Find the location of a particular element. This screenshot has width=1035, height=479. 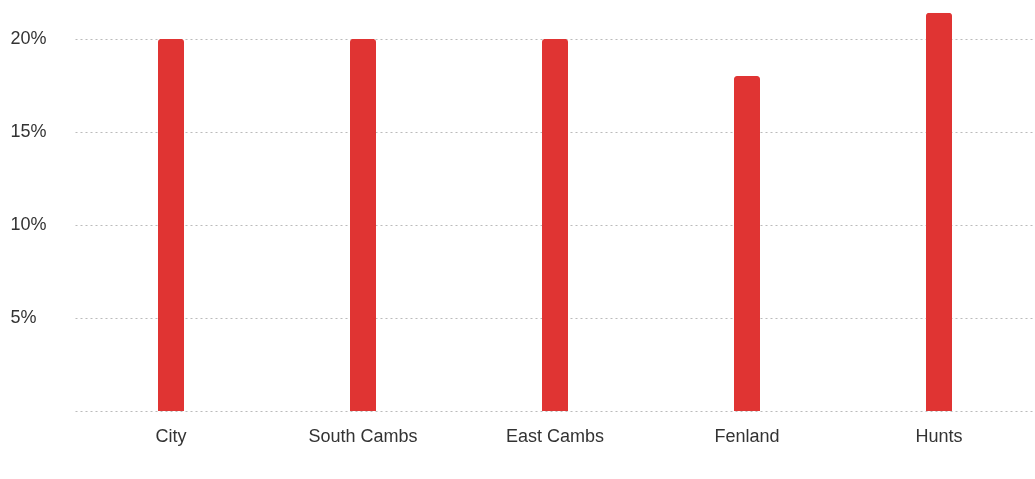

x-tick-label: Fenland is located at coordinates (747, 435).